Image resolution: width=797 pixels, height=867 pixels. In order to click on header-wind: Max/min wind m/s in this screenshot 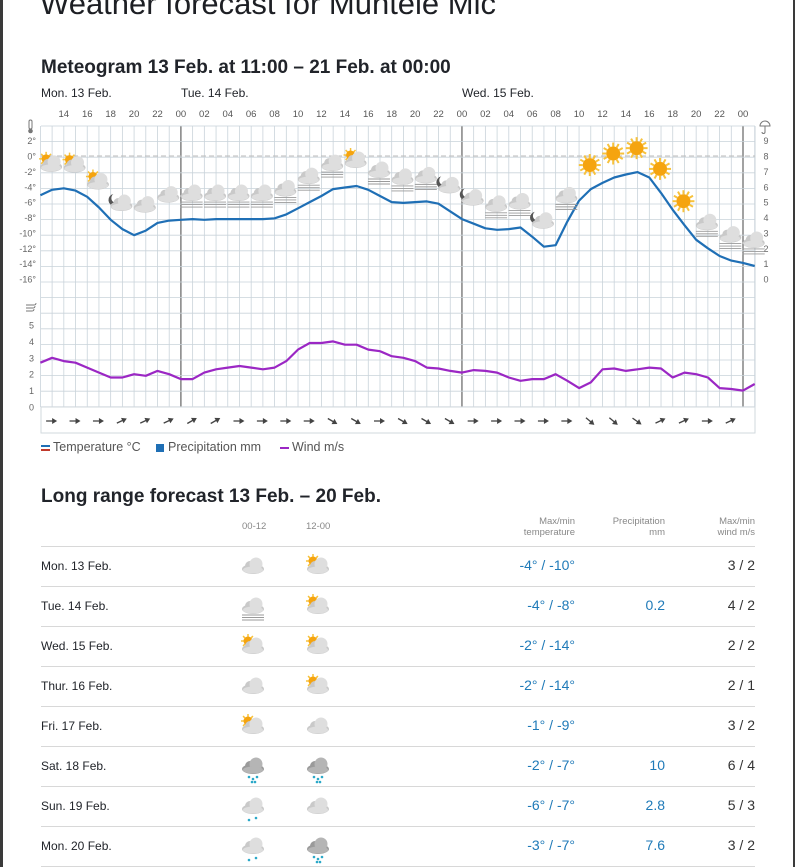, I will do `click(736, 527)`.